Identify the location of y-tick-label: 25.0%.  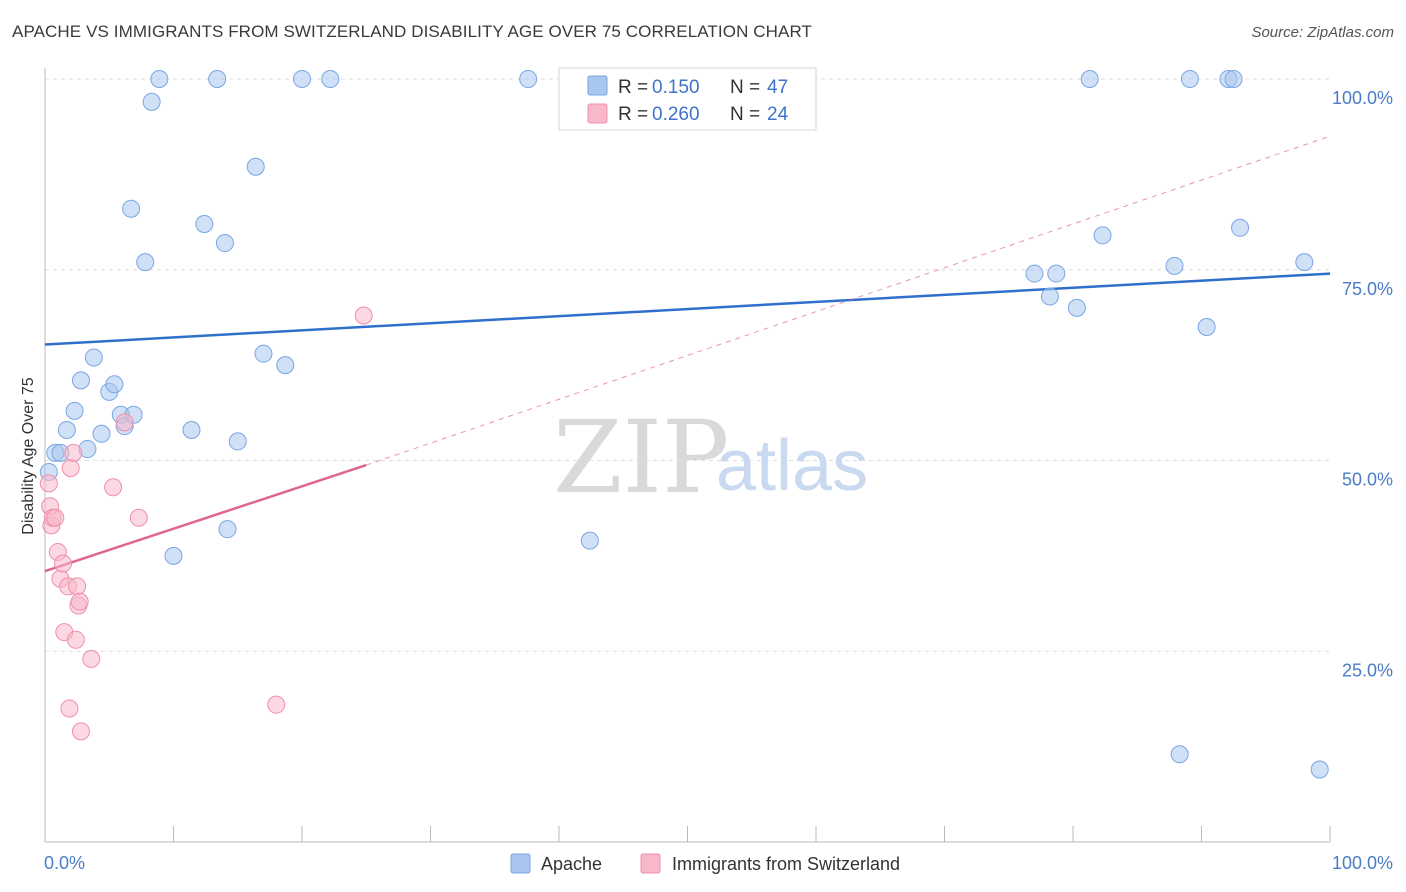
(1367, 670).